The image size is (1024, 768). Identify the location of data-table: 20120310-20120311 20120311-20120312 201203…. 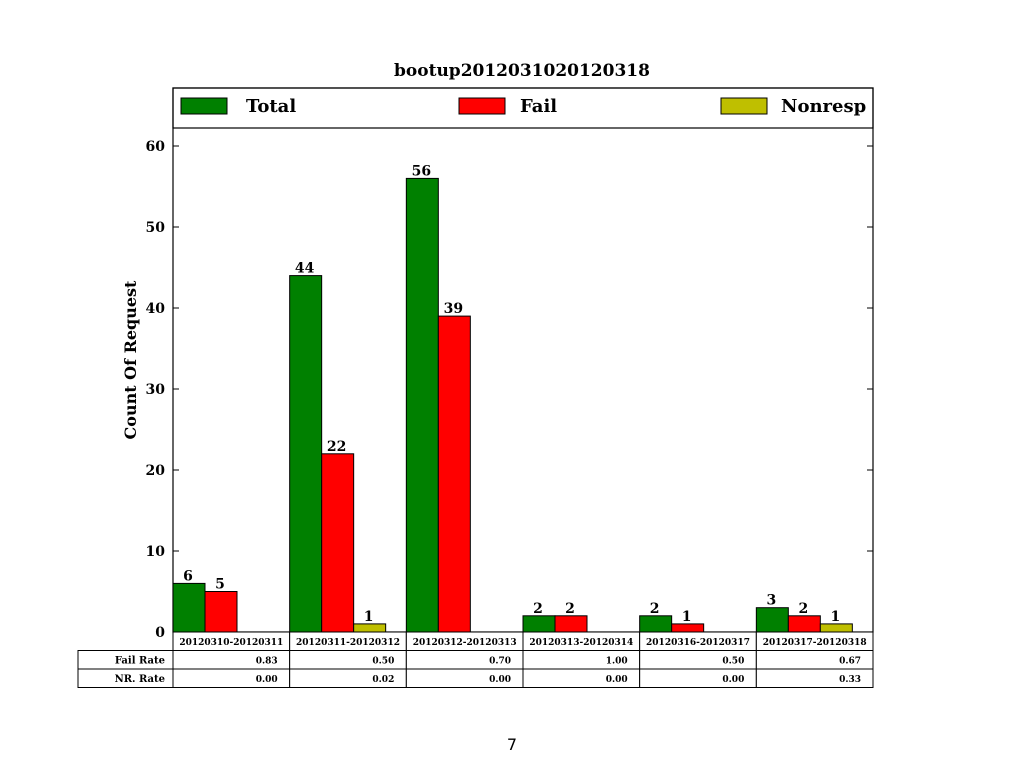
(475, 659).